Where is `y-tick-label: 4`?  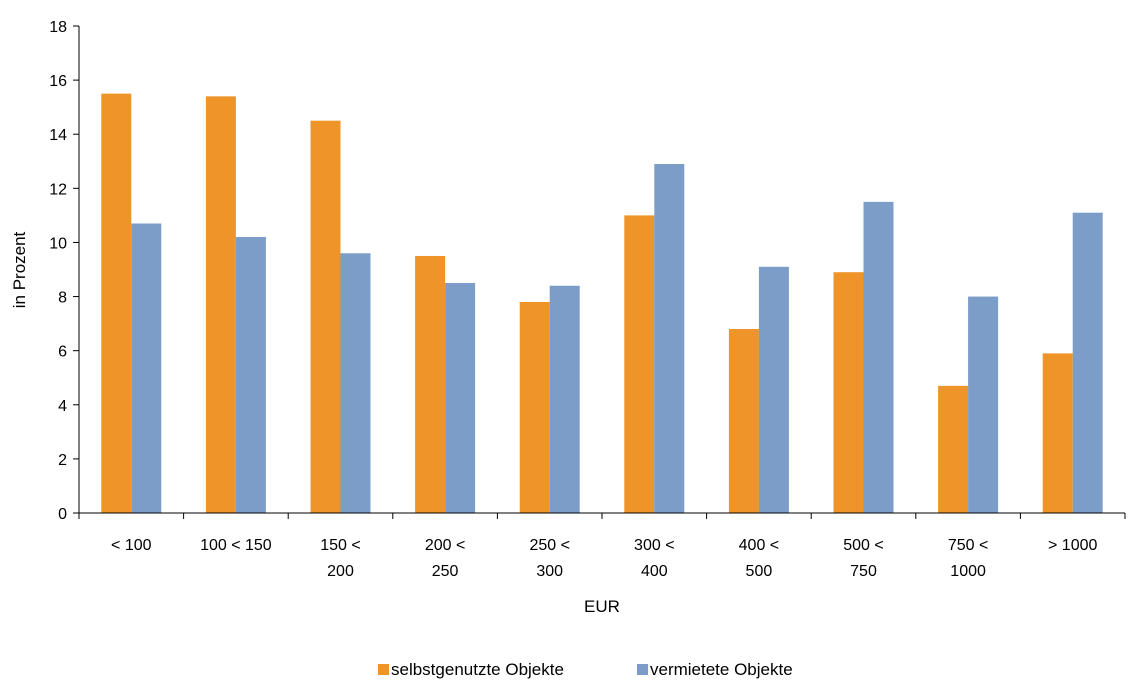
y-tick-label: 4 is located at coordinates (62, 406).